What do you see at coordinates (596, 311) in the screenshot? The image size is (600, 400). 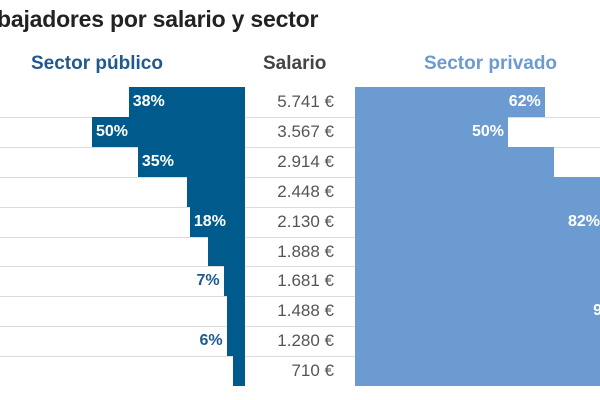 I see `data-label-private: 9` at bounding box center [596, 311].